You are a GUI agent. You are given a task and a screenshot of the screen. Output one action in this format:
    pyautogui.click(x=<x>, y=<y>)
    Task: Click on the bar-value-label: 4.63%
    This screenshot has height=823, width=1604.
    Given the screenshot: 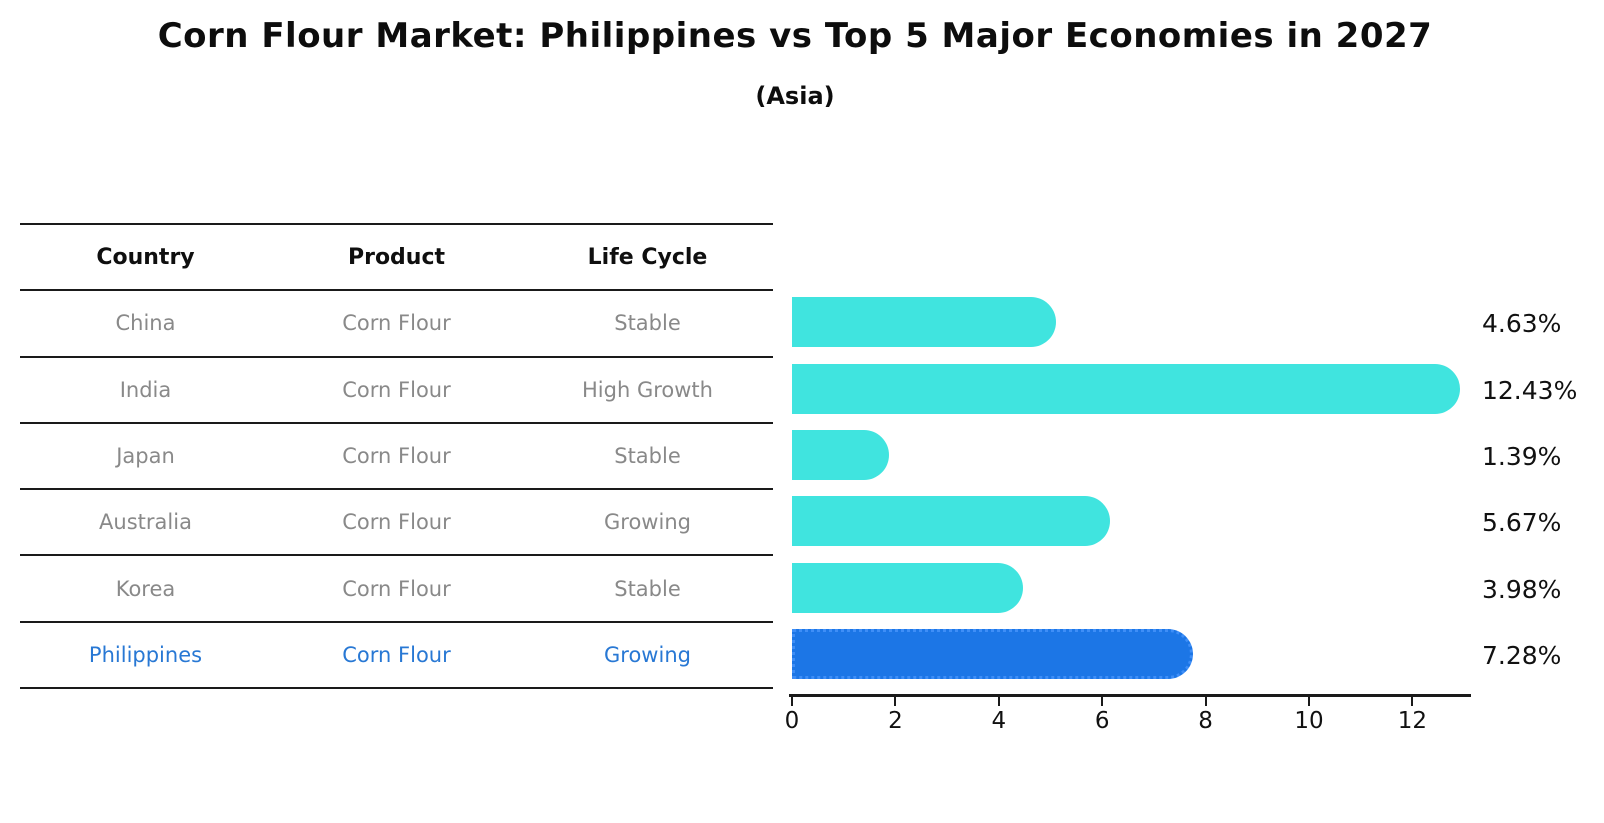 What is the action you would take?
    pyautogui.click(x=1522, y=324)
    